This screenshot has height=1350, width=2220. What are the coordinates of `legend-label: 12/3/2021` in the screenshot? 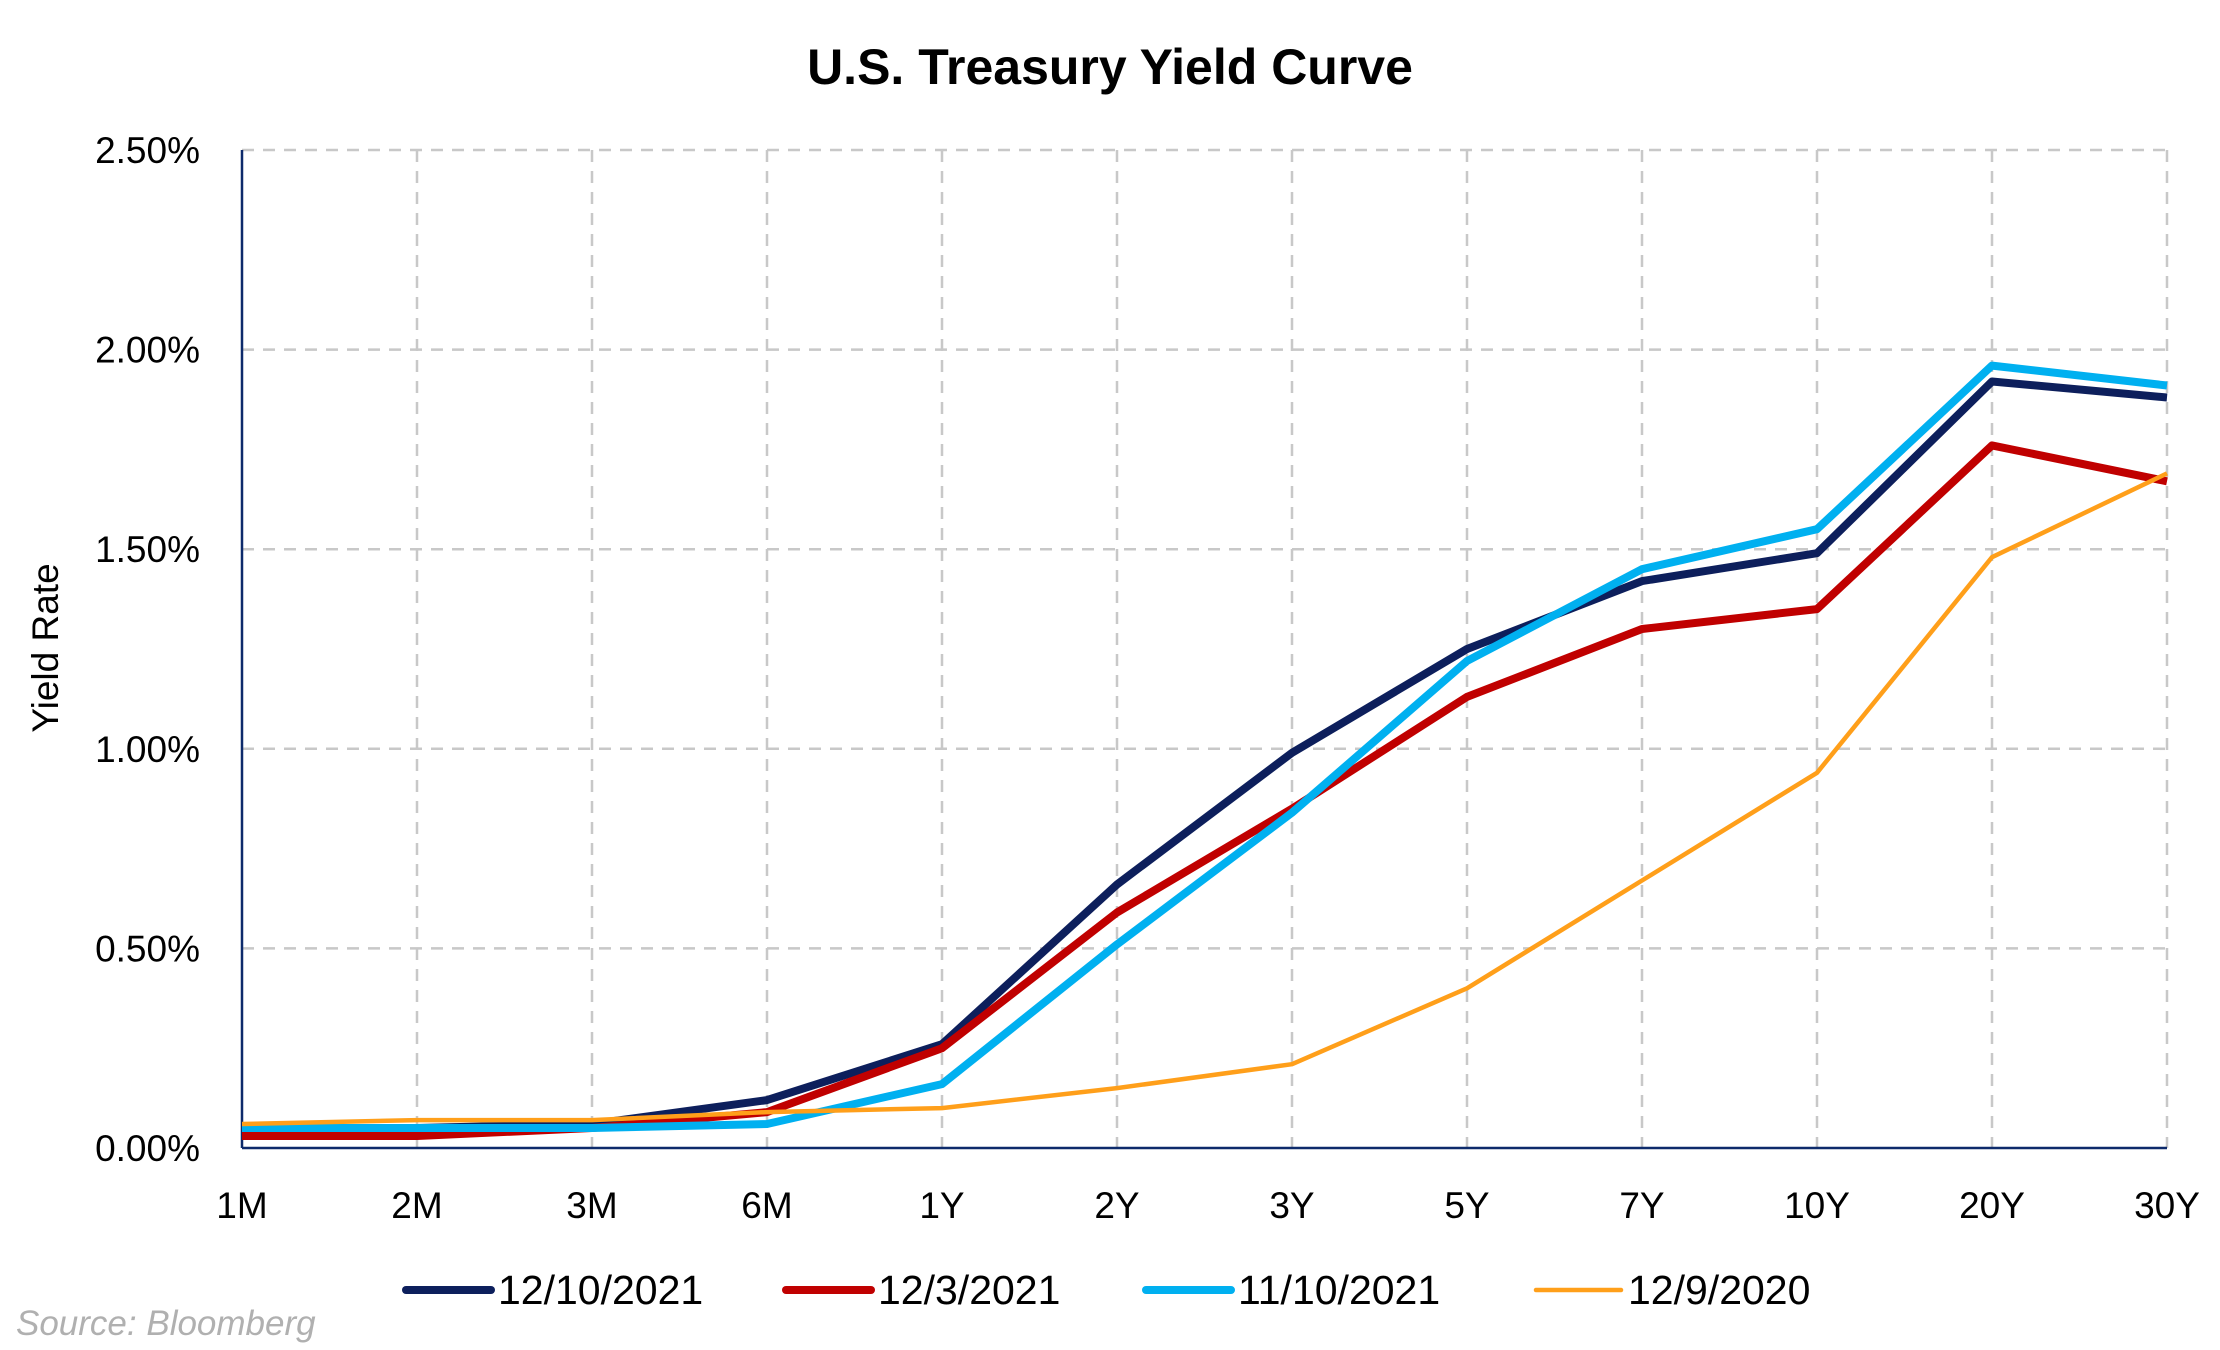 It's located at (969, 1290).